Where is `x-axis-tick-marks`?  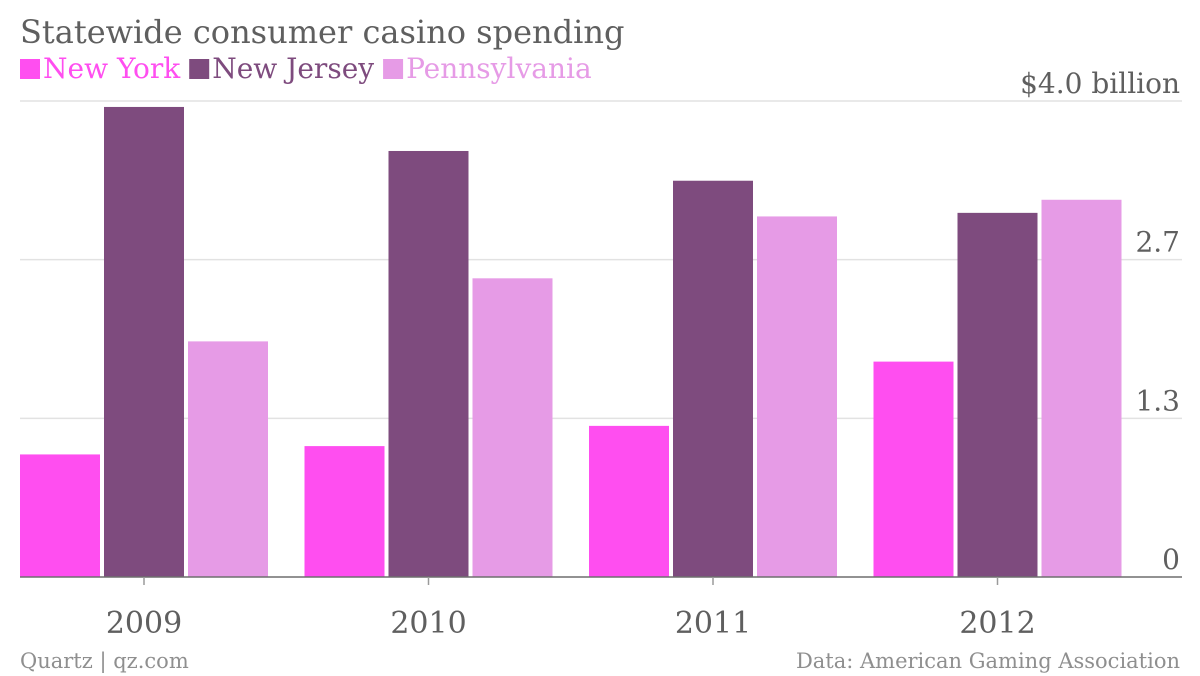 x-axis-tick-marks is located at coordinates (571, 581).